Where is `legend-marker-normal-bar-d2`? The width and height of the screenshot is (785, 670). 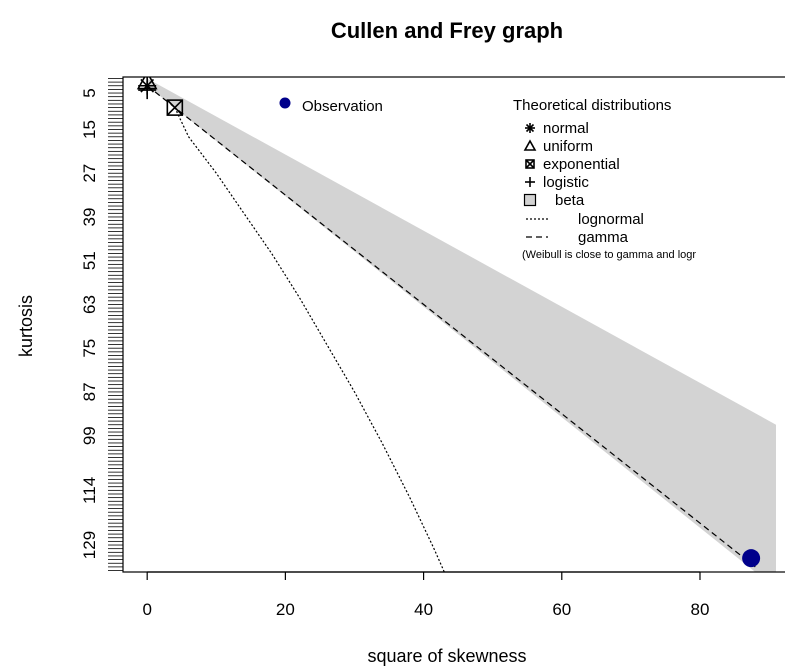
legend-marker-normal-bar-d2 is located at coordinates (530, 128).